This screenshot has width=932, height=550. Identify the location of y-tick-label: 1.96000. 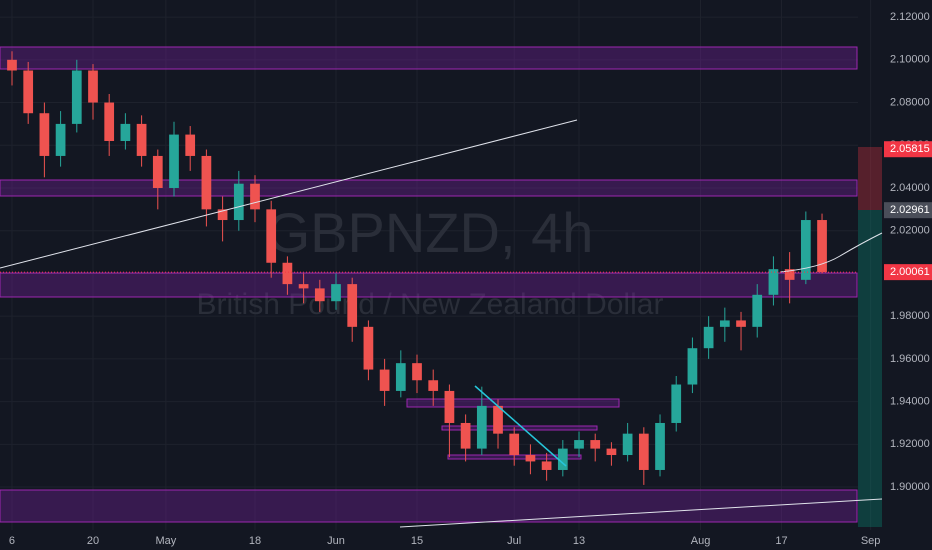
(910, 359).